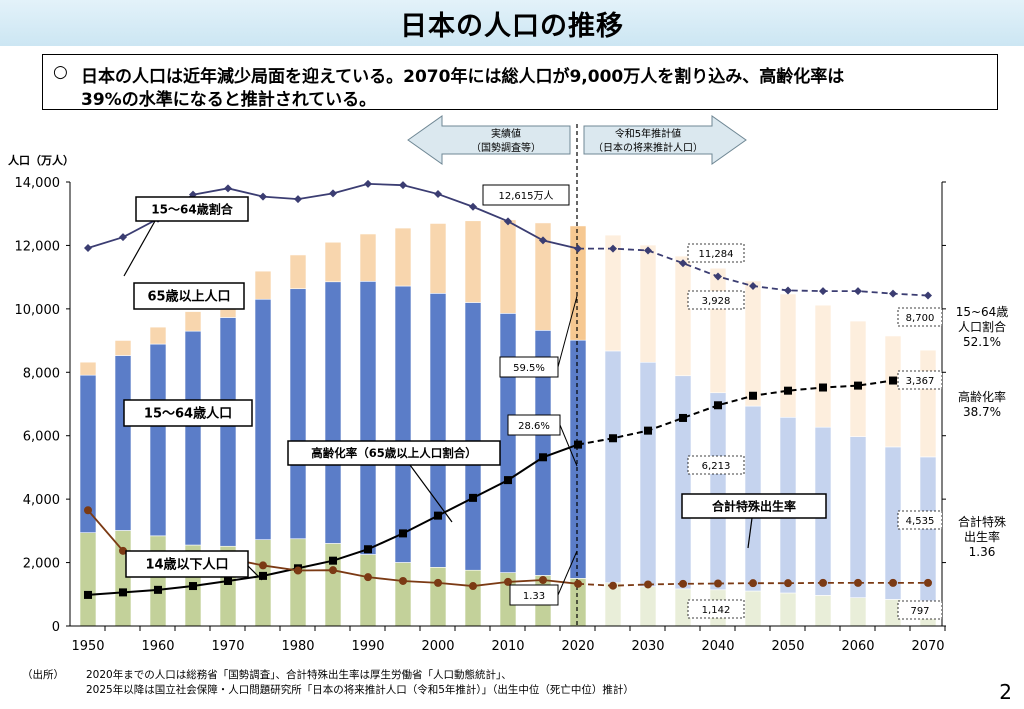 The width and height of the screenshot is (1024, 709). I want to click on label-working-2070-box, so click(920, 520).